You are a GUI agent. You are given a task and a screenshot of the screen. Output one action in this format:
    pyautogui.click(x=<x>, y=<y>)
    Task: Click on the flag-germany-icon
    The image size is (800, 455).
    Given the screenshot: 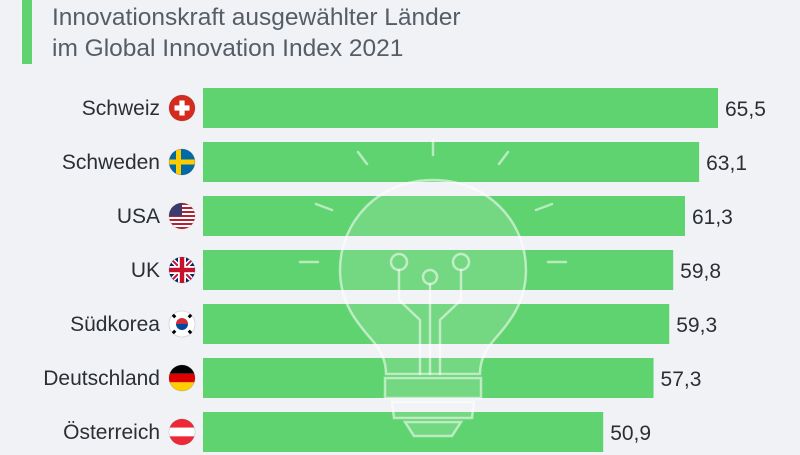 What is the action you would take?
    pyautogui.click(x=182, y=378)
    